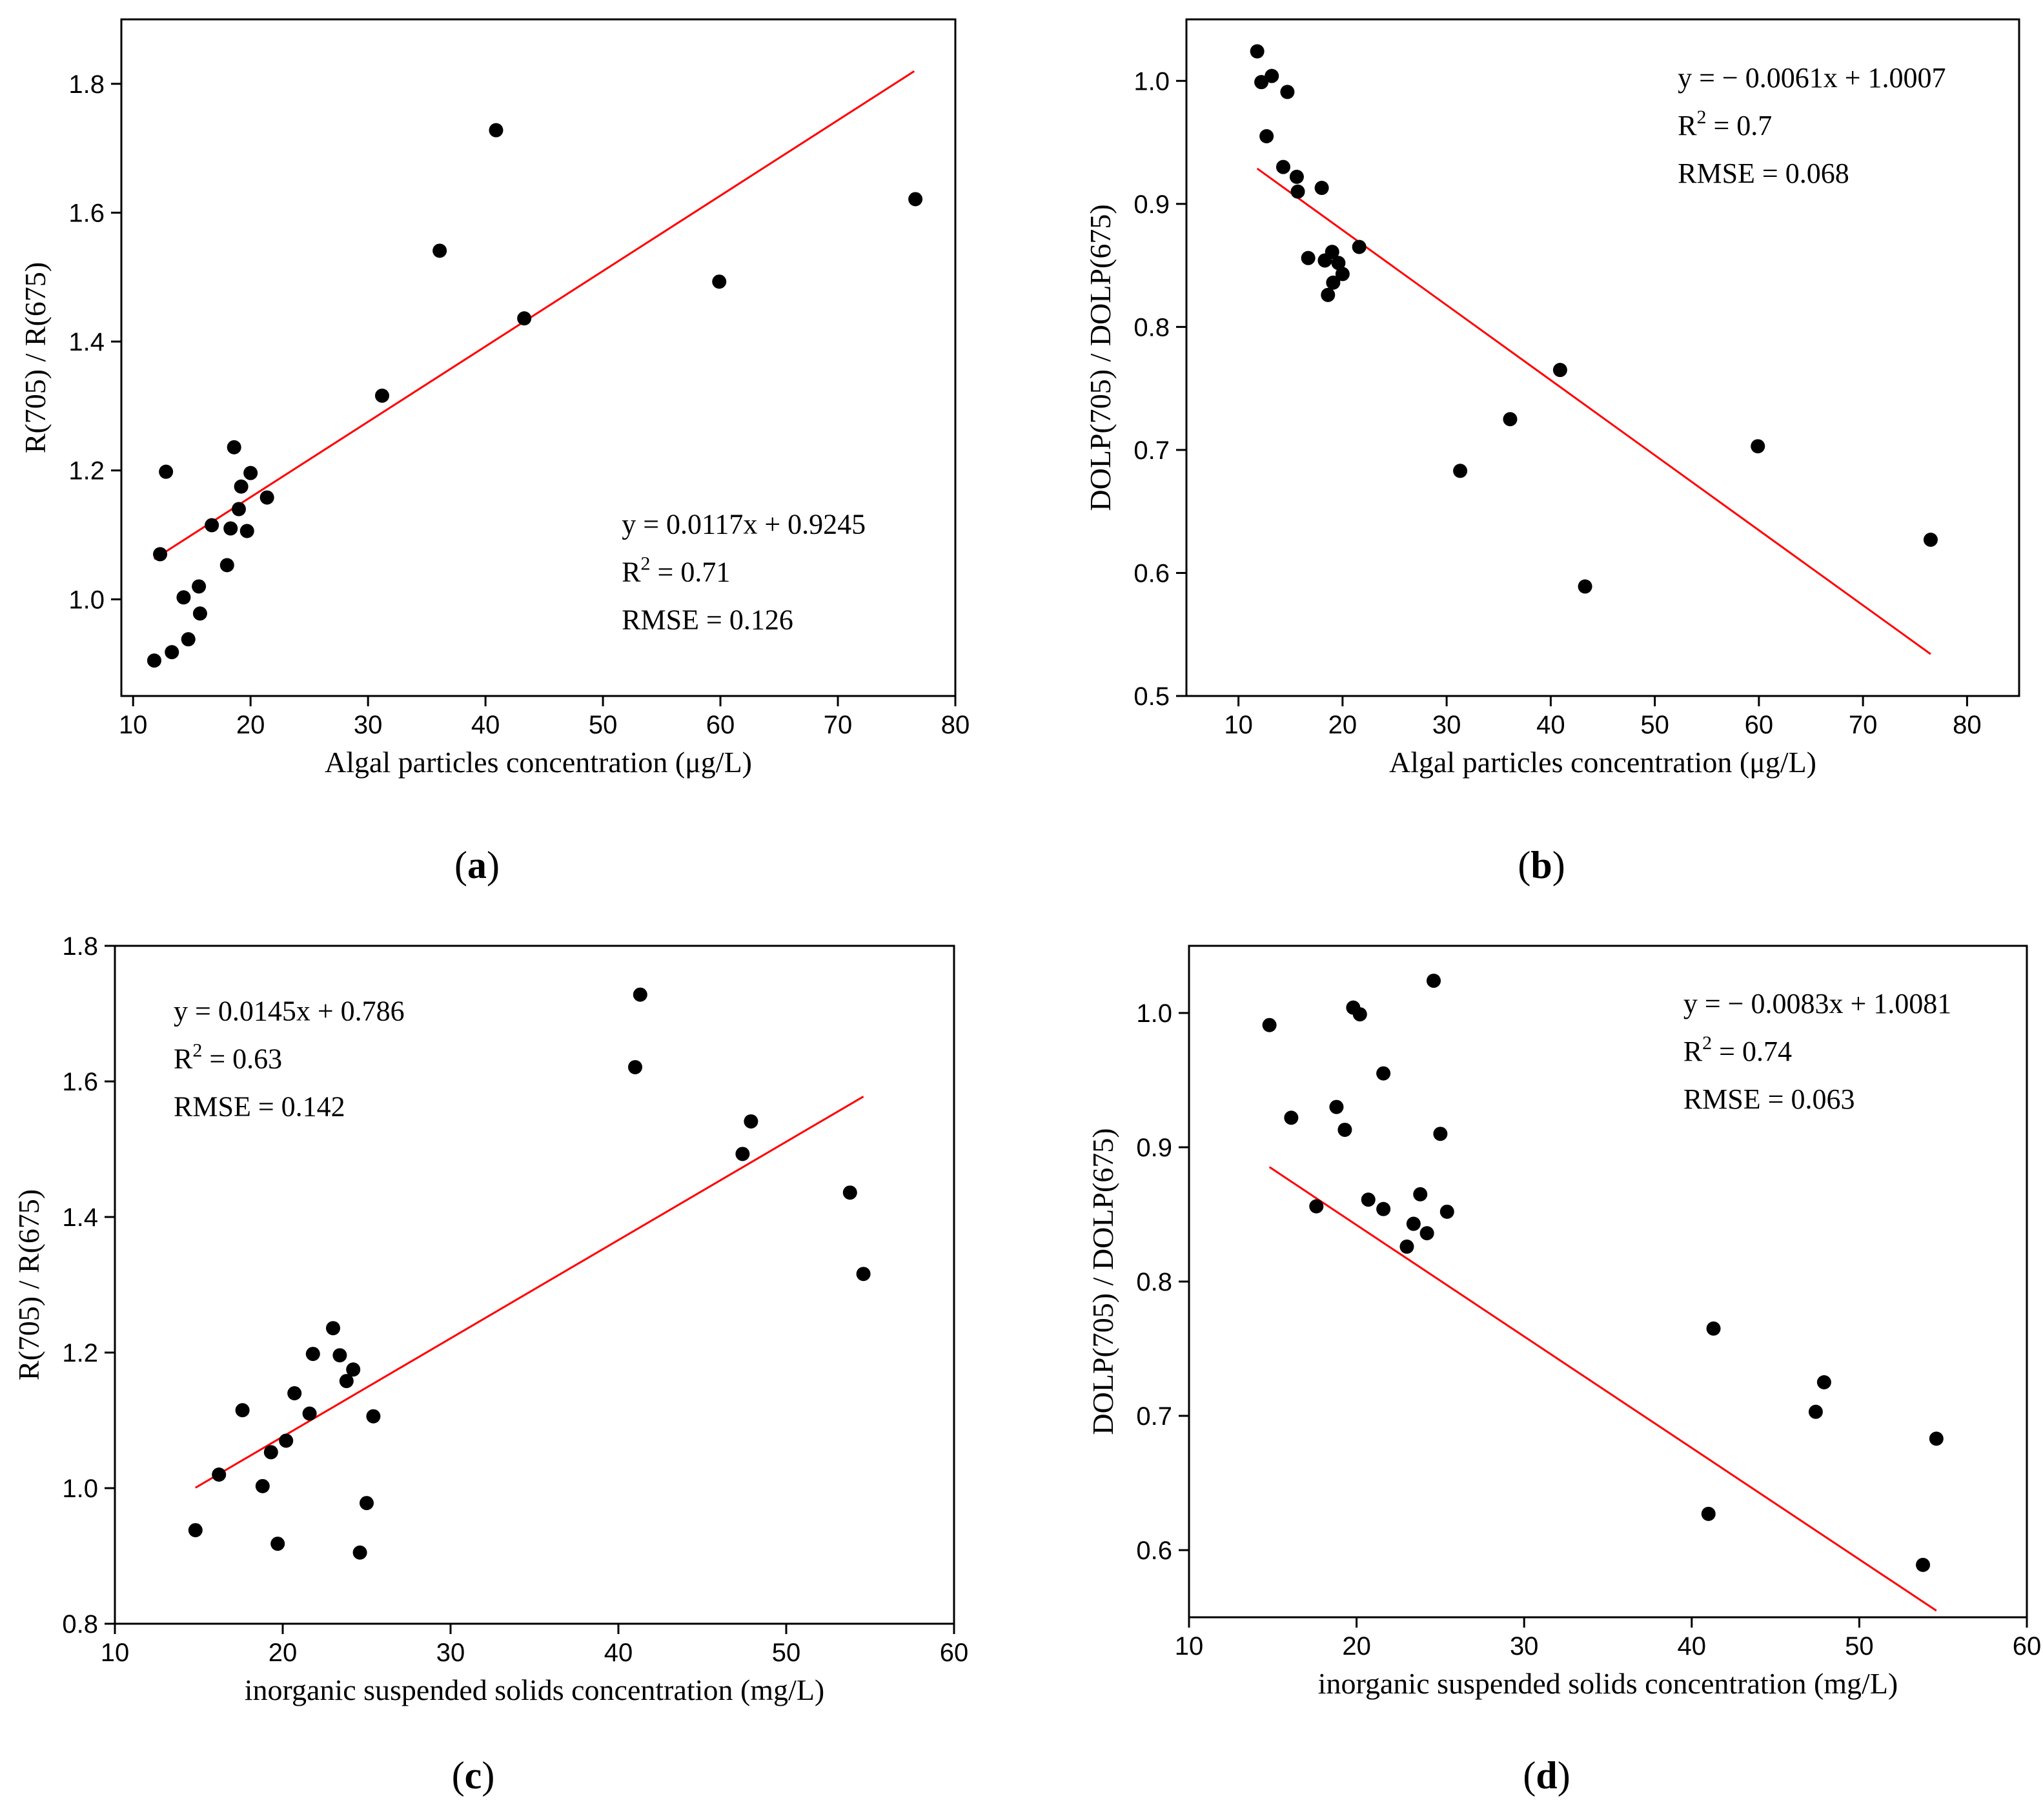 The height and width of the screenshot is (1820, 2043). Describe the element at coordinates (1154, 1148) in the screenshot. I see `y-tick-label: 0.9` at that location.